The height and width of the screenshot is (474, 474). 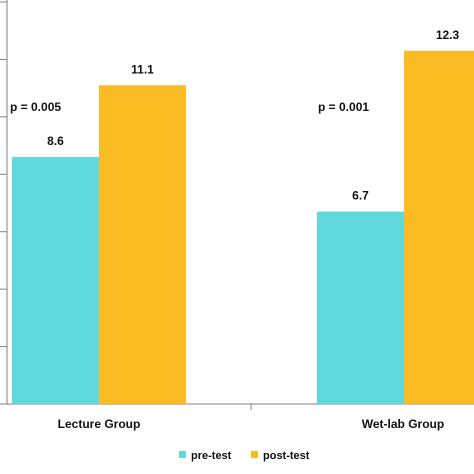 I want to click on data-label: 12.3, so click(x=448, y=35).